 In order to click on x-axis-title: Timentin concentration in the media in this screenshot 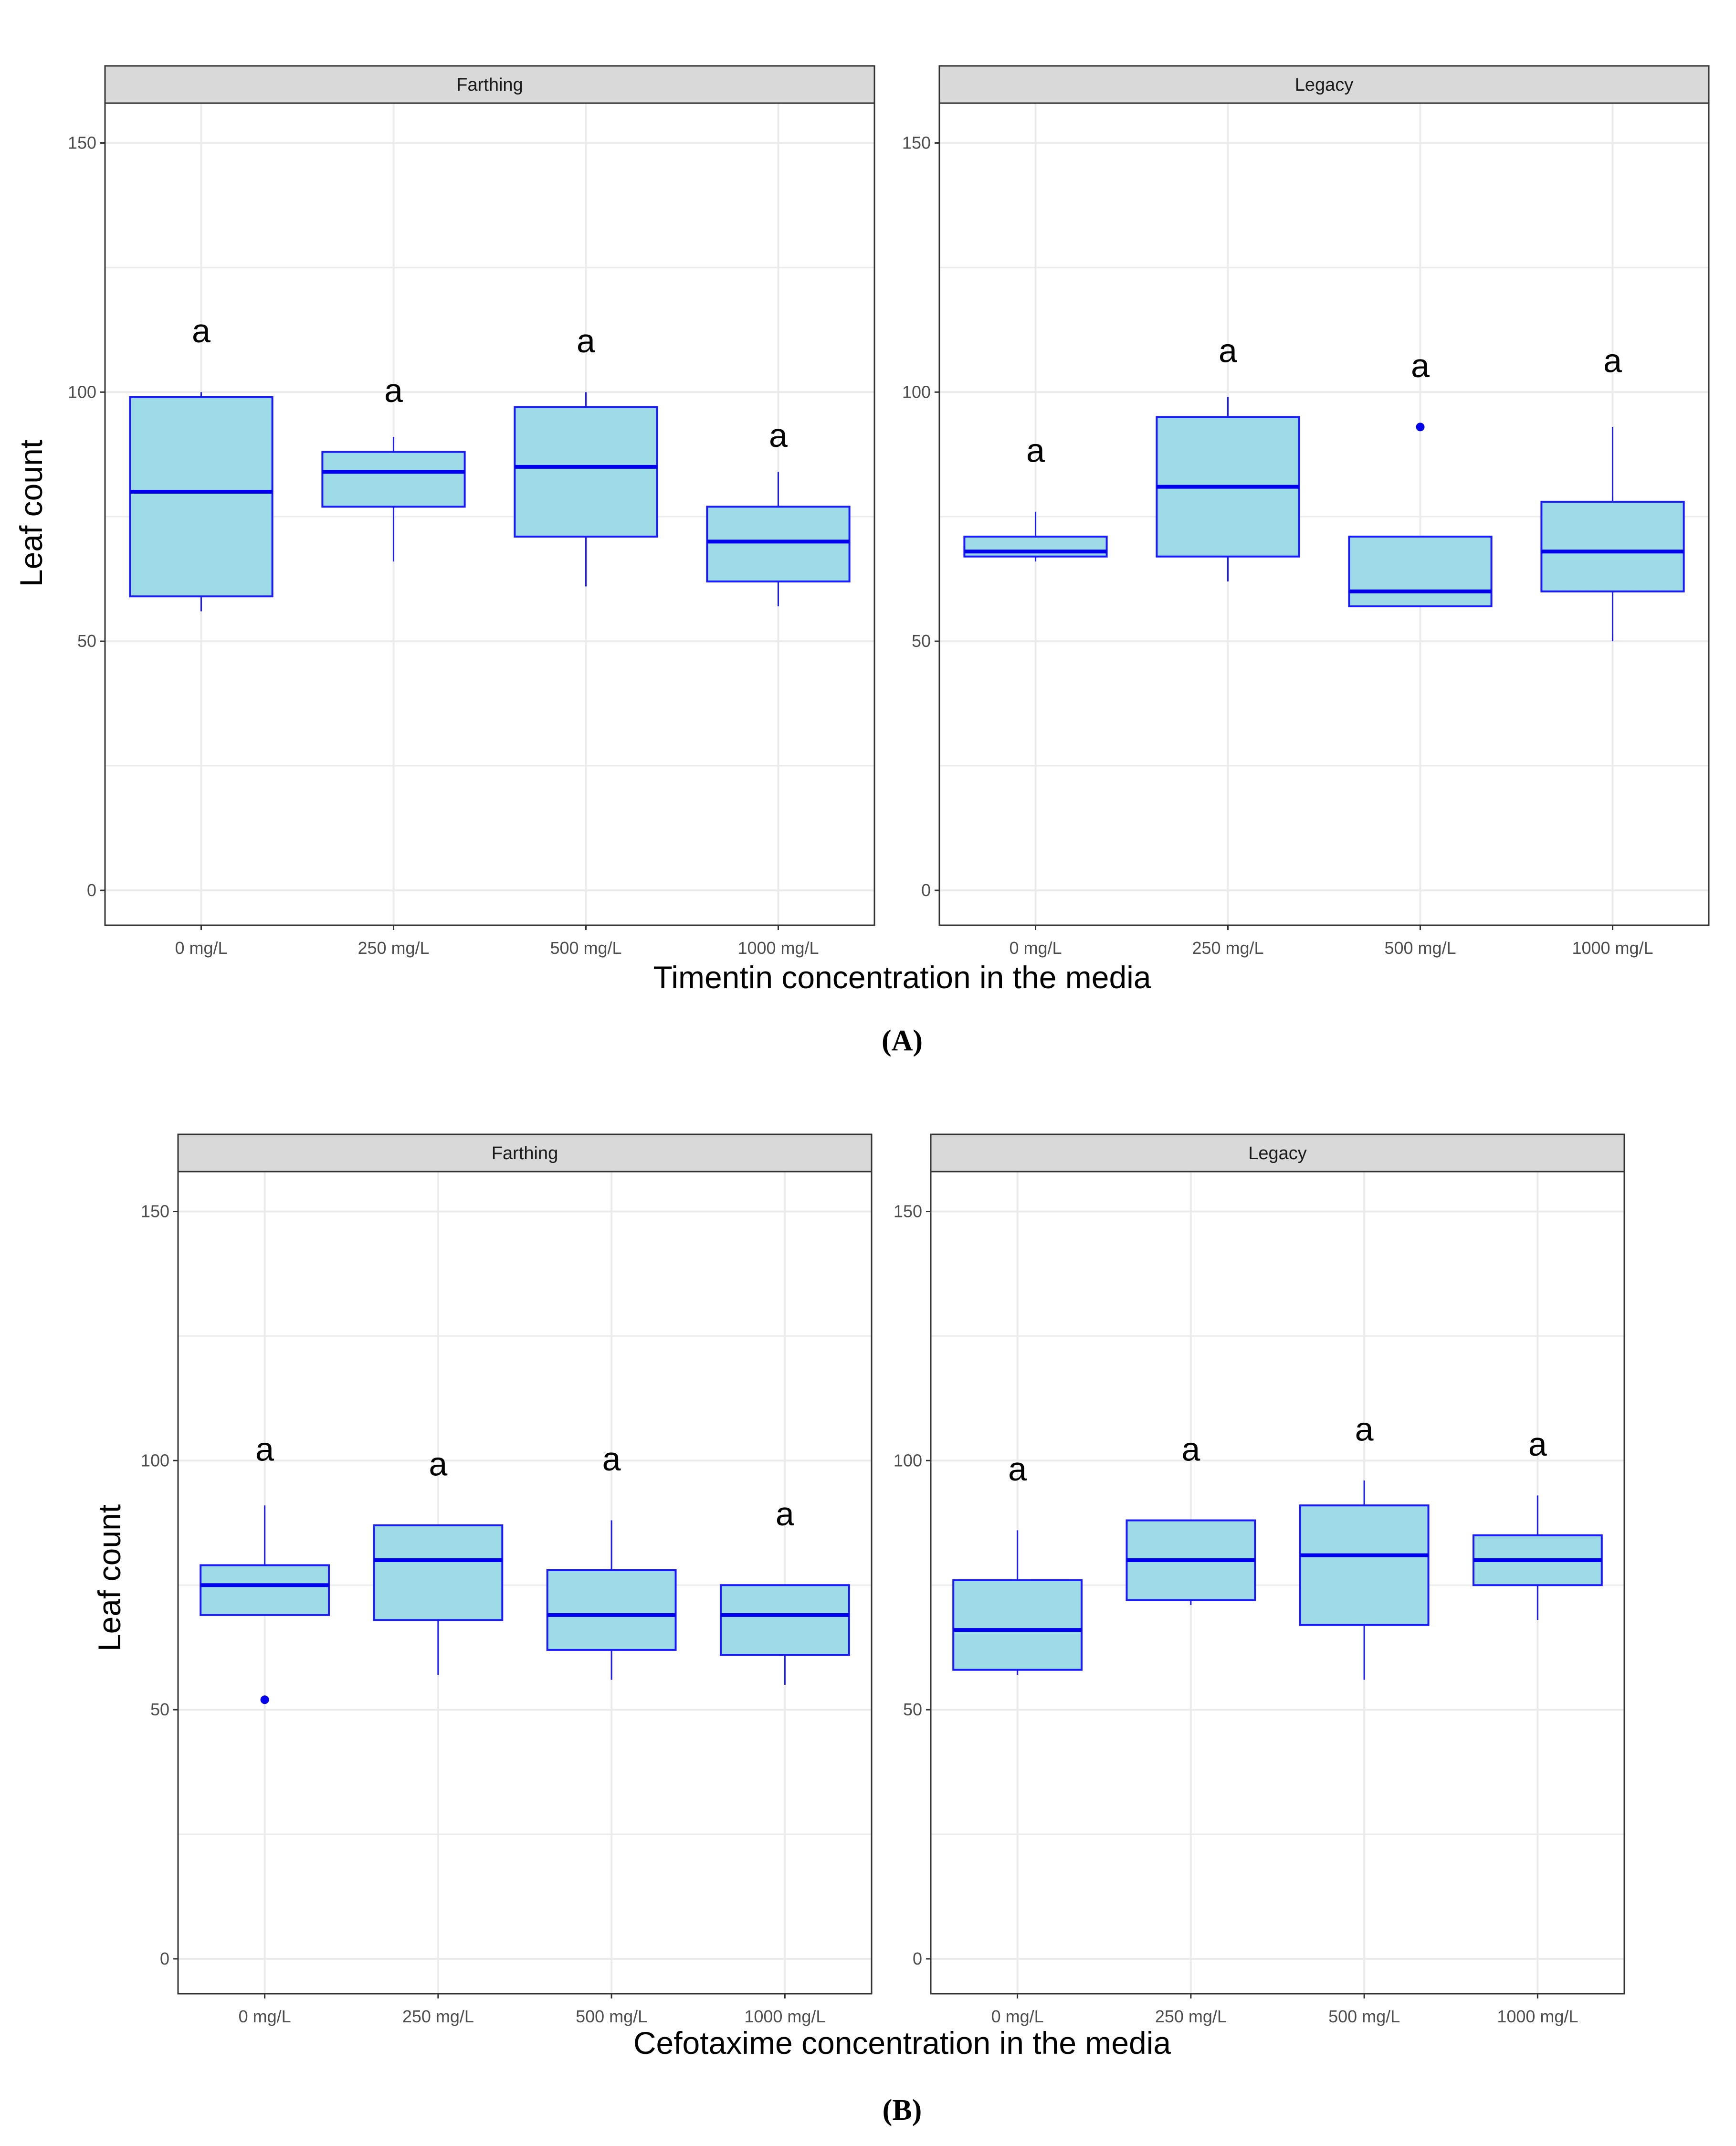, I will do `click(902, 977)`.